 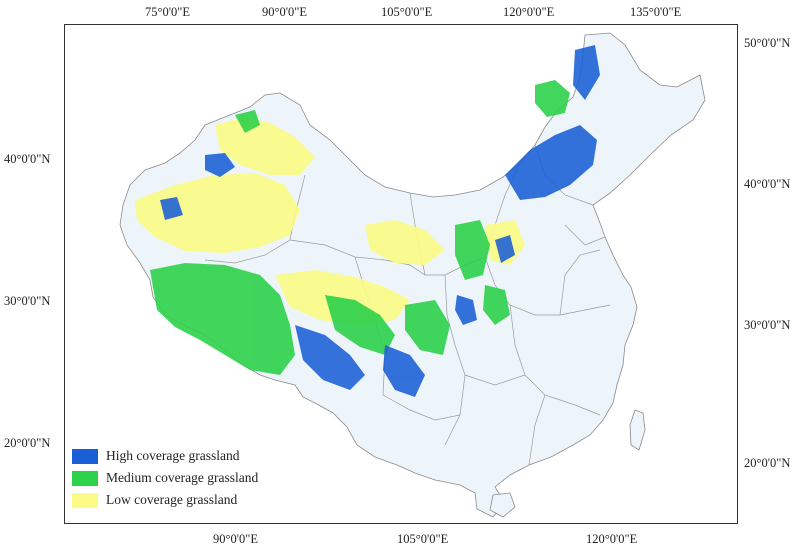 I want to click on right-lat-label: 50°0'0"N, so click(x=767, y=43).